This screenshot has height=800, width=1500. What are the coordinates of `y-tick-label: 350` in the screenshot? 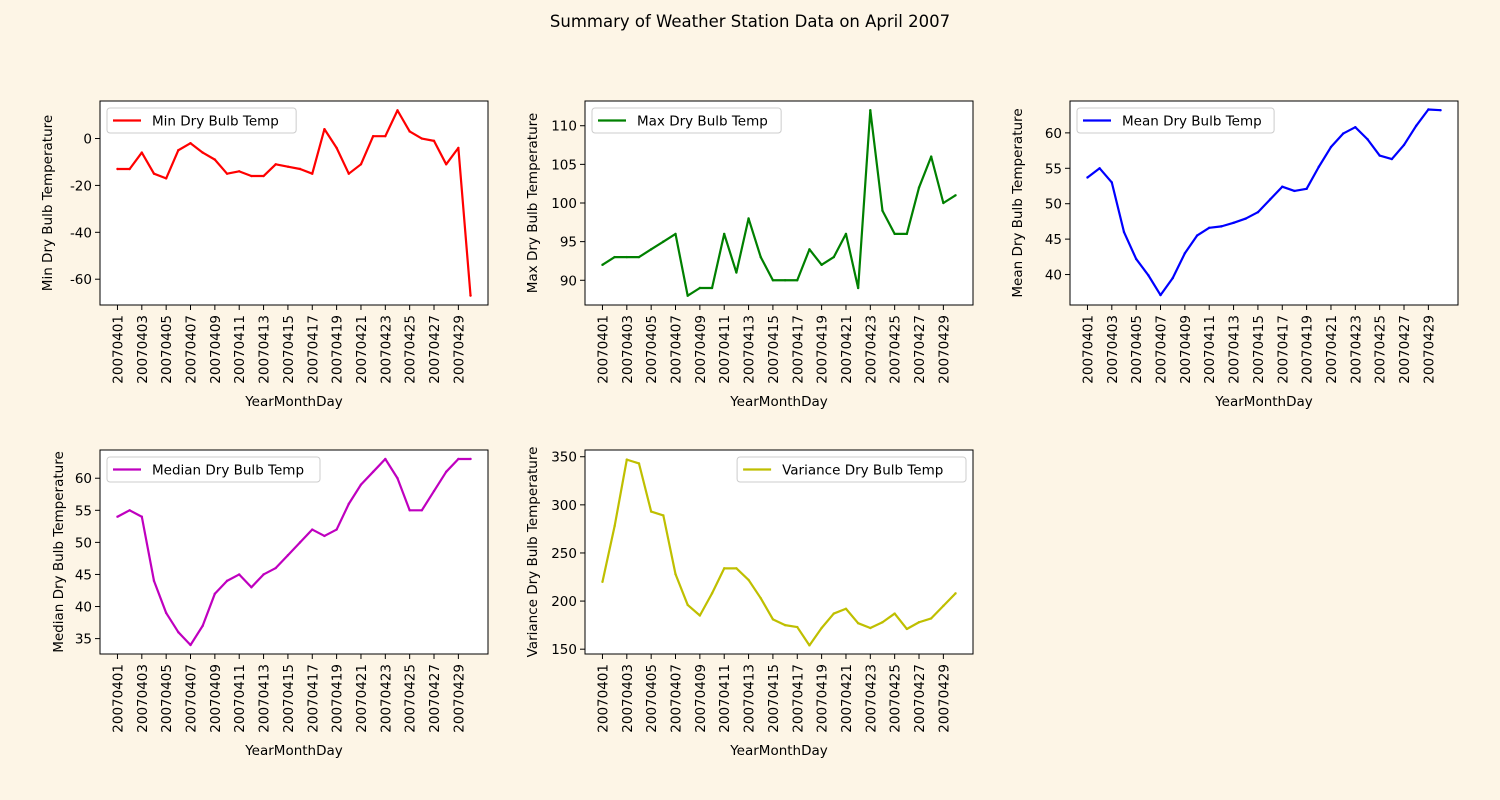 It's located at (564, 458).